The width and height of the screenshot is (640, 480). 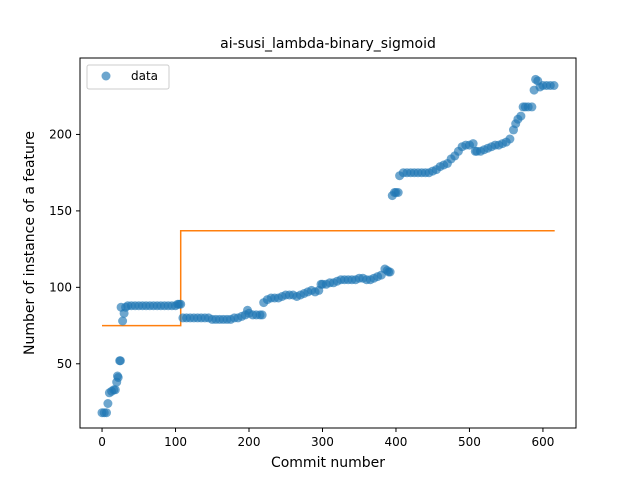 What do you see at coordinates (249, 442) in the screenshot?
I see `x-tick-label: 200` at bounding box center [249, 442].